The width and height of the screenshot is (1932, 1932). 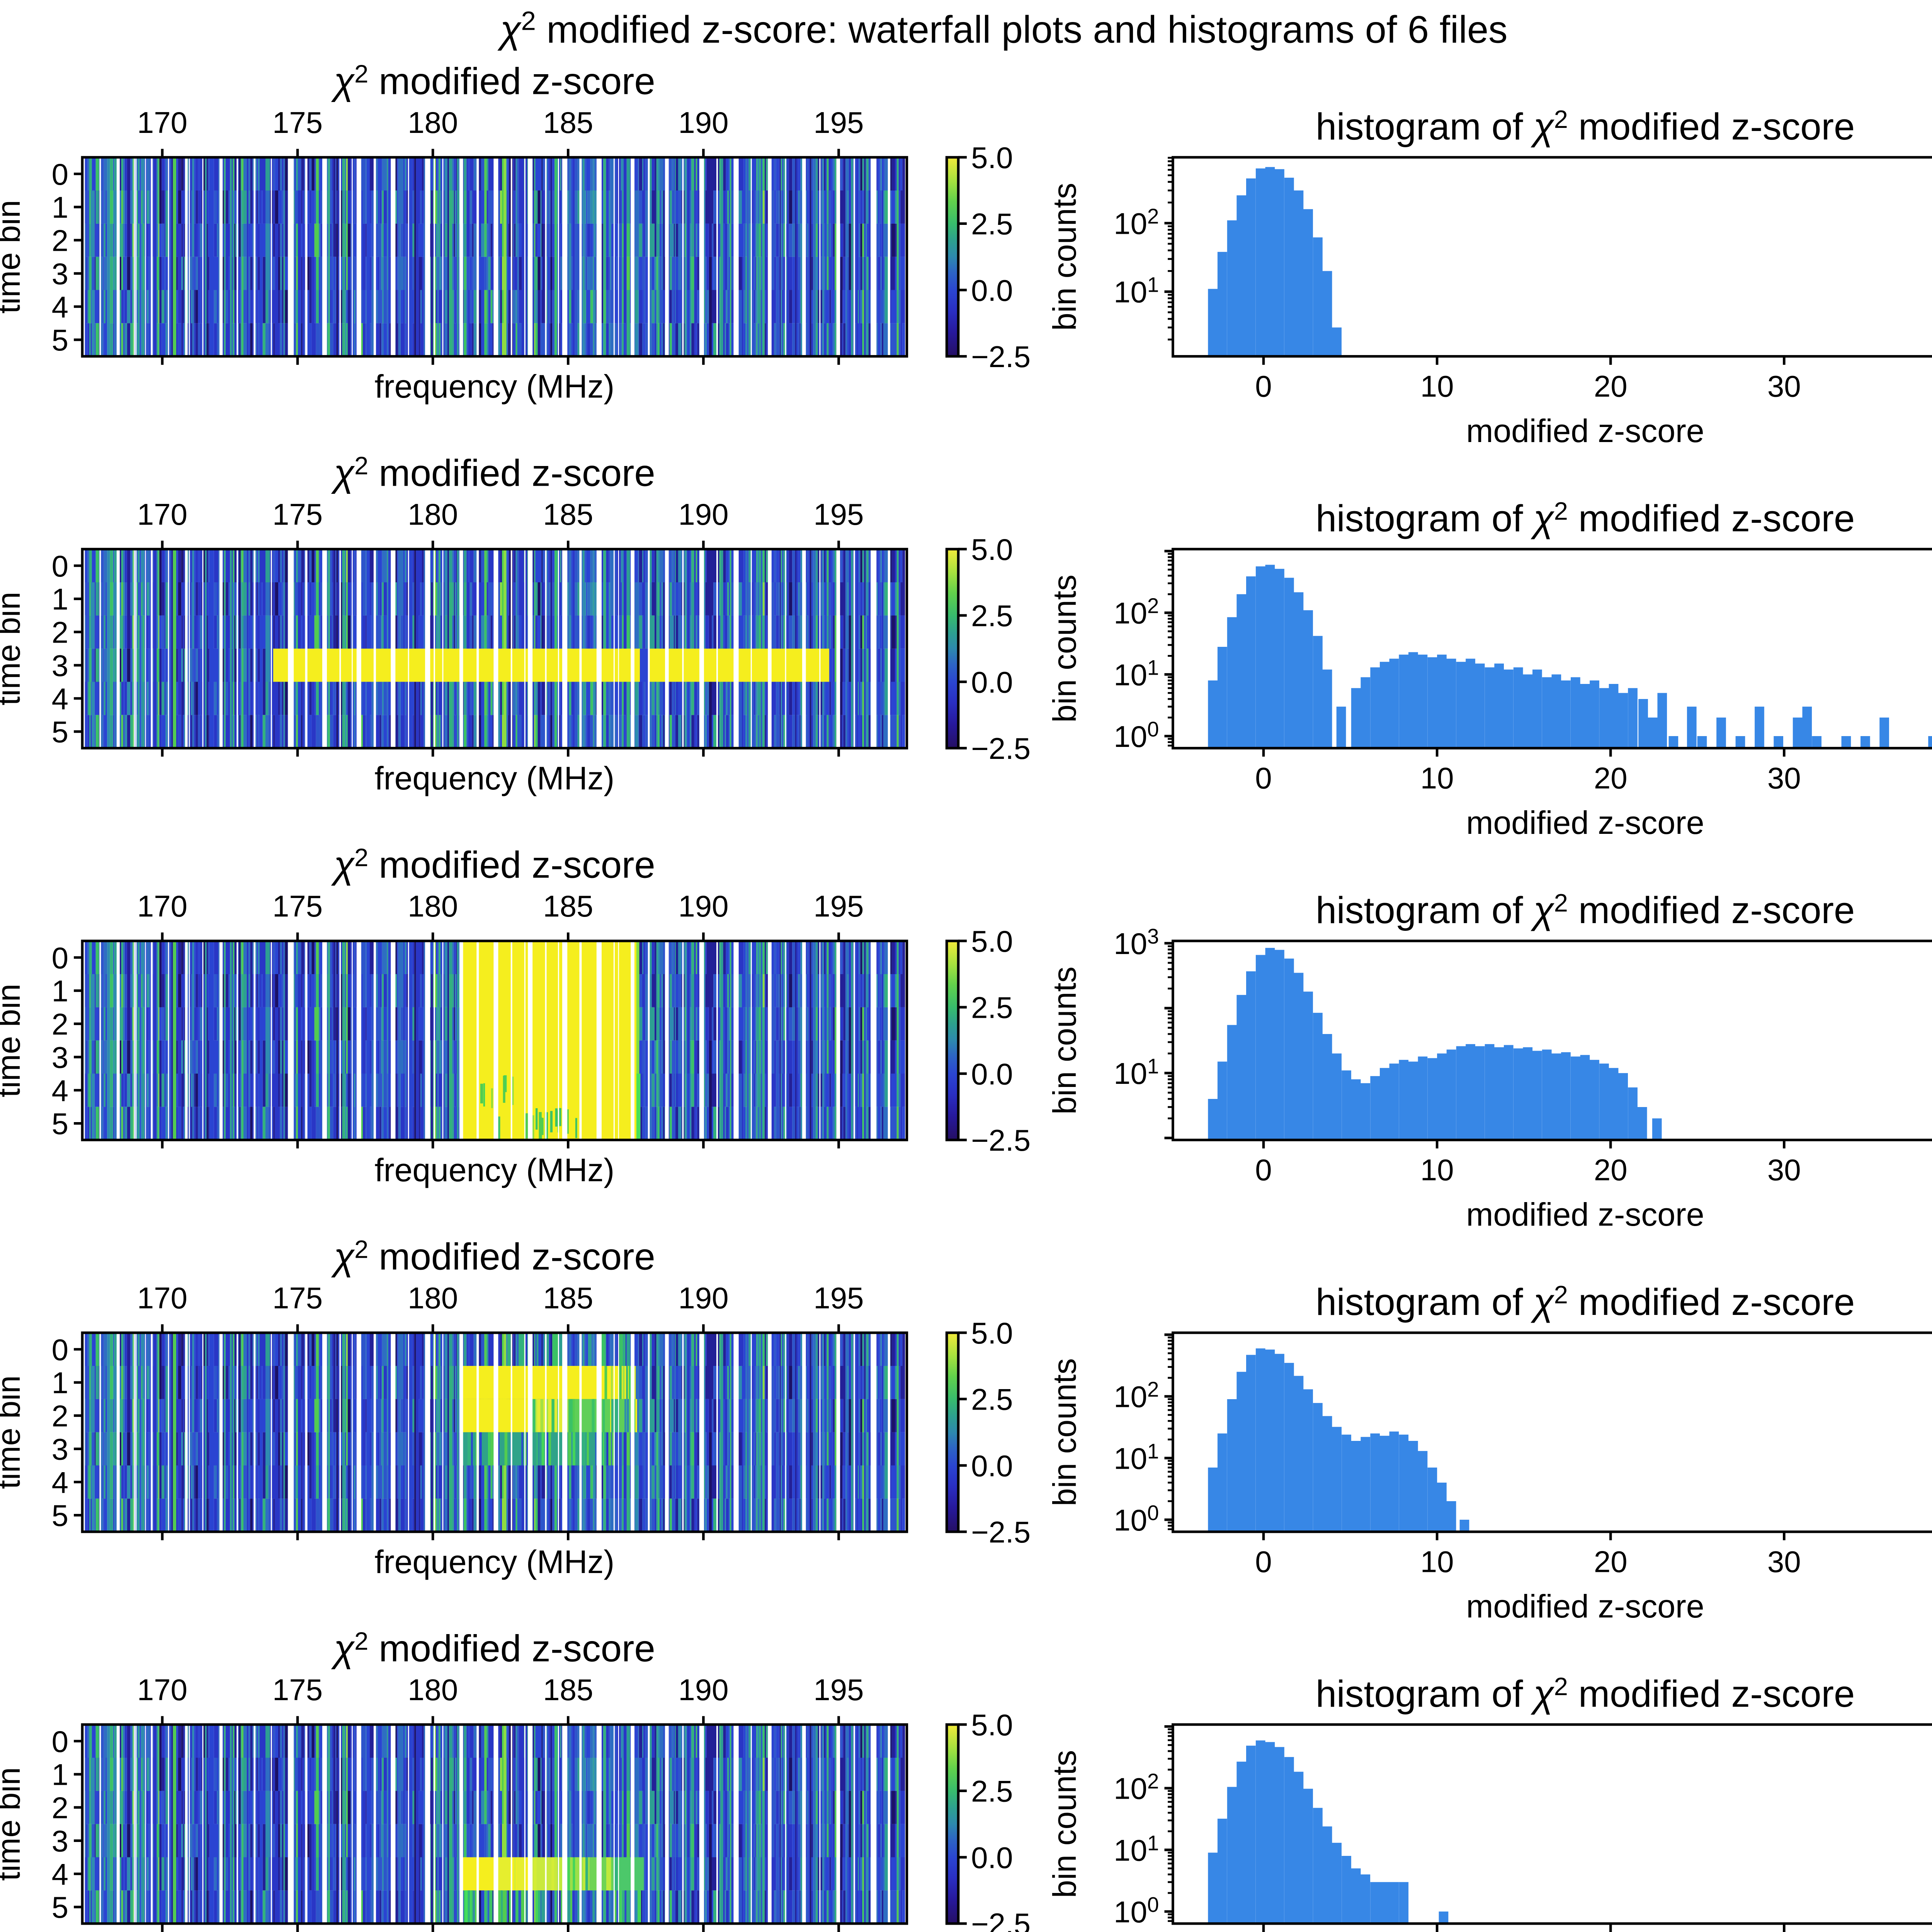 I want to click on svg-text: 102, so click(x=1136, y=1788).